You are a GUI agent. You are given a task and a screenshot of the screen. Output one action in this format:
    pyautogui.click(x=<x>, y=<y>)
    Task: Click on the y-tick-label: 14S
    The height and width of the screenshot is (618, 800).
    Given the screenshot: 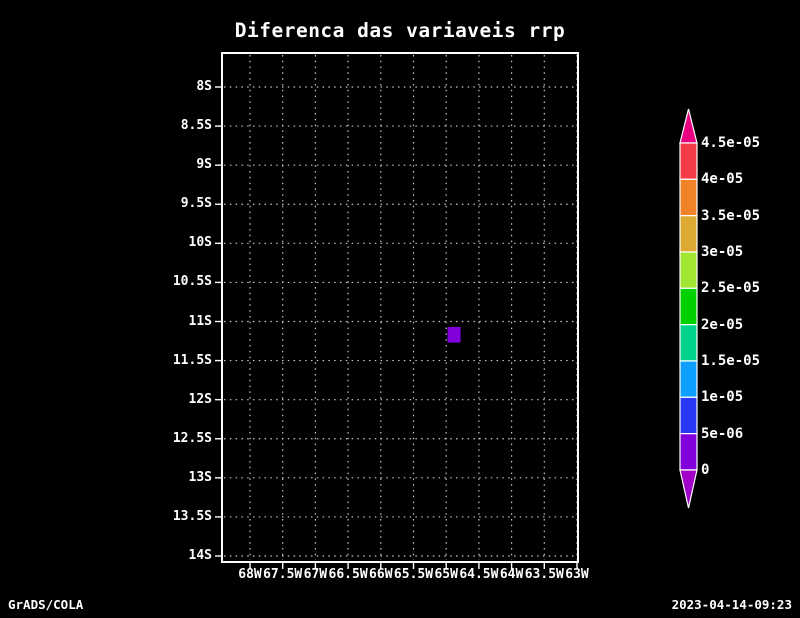 What is the action you would take?
    pyautogui.click(x=200, y=555)
    